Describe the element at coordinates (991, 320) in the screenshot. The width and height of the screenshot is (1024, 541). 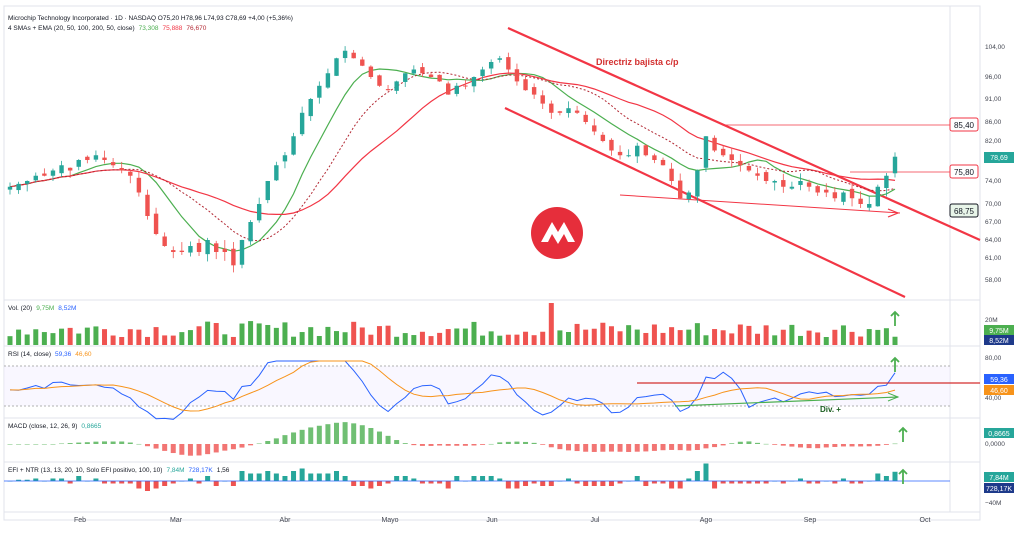
I see `vol-tick: 20M` at that location.